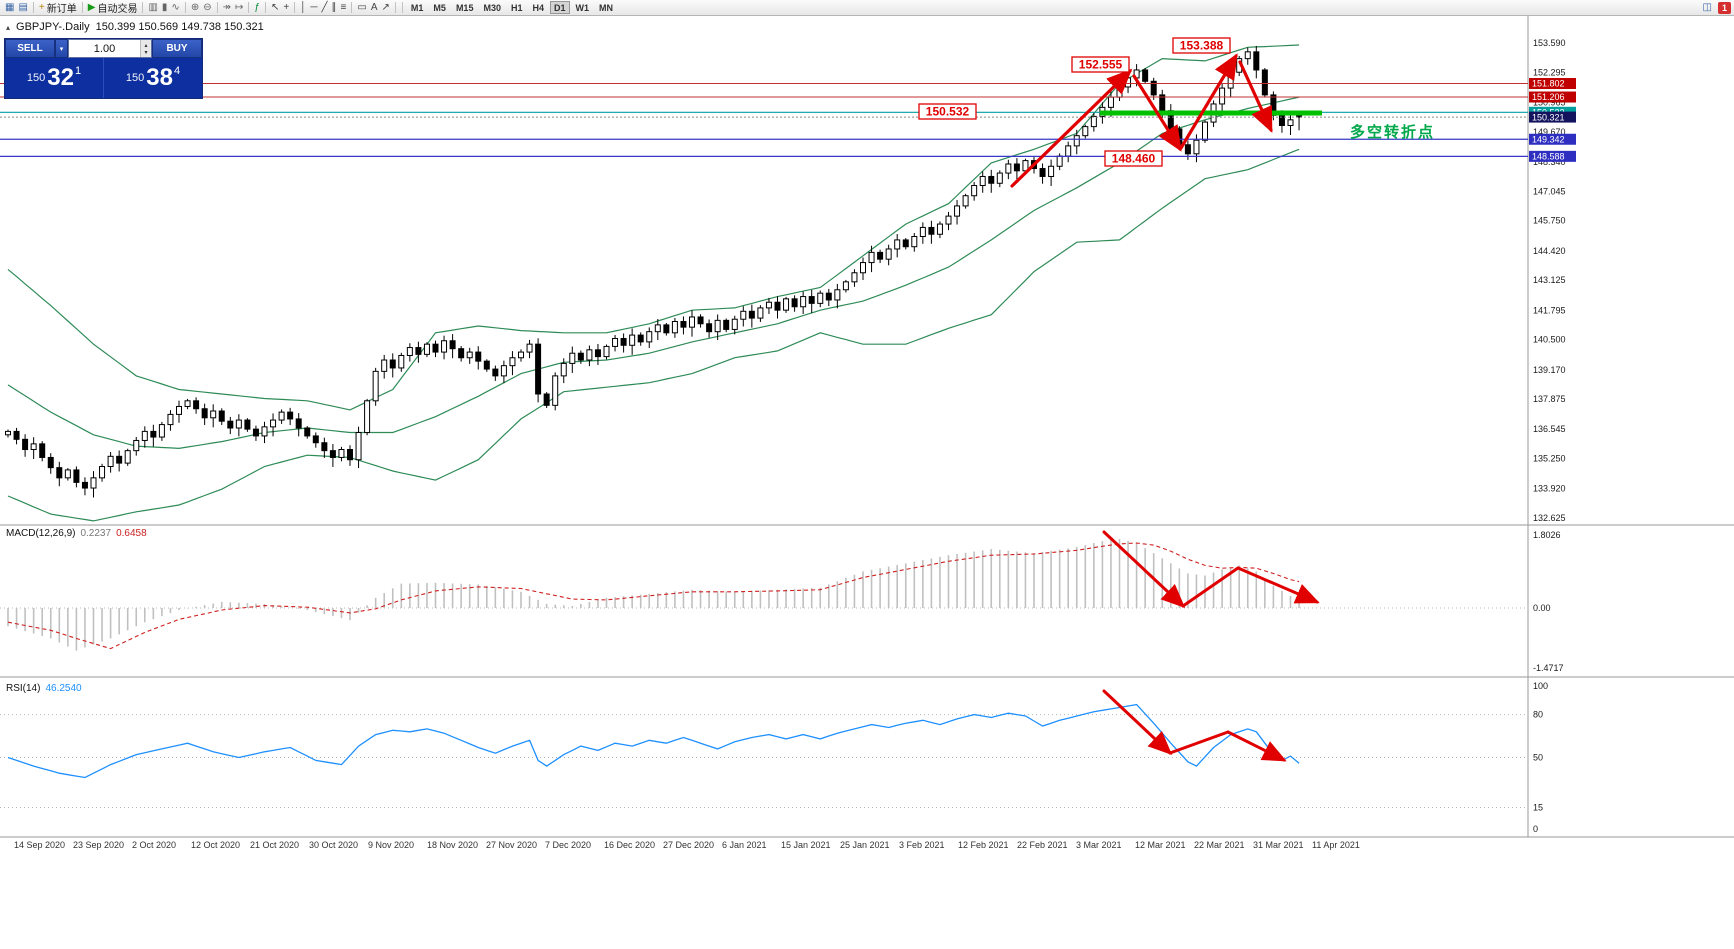 This screenshot has height=949, width=1734. What do you see at coordinates (22, 8) in the screenshot?
I see `profiles-icon: ▤` at bounding box center [22, 8].